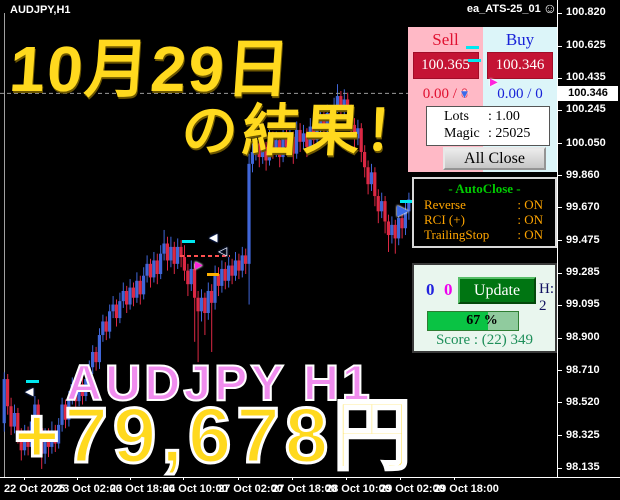  I want to click on progress-percent-label: 67 %, so click(482, 320).